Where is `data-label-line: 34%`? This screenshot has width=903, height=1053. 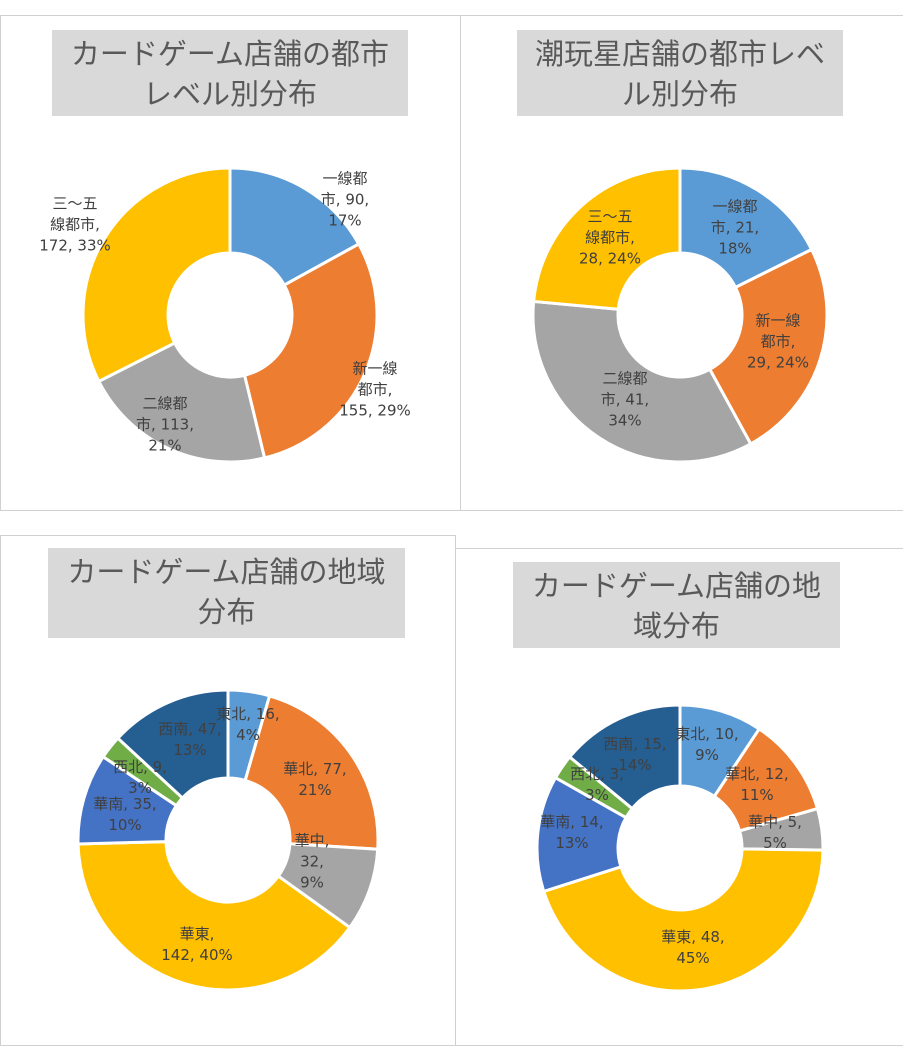 data-label-line: 34% is located at coordinates (625, 420).